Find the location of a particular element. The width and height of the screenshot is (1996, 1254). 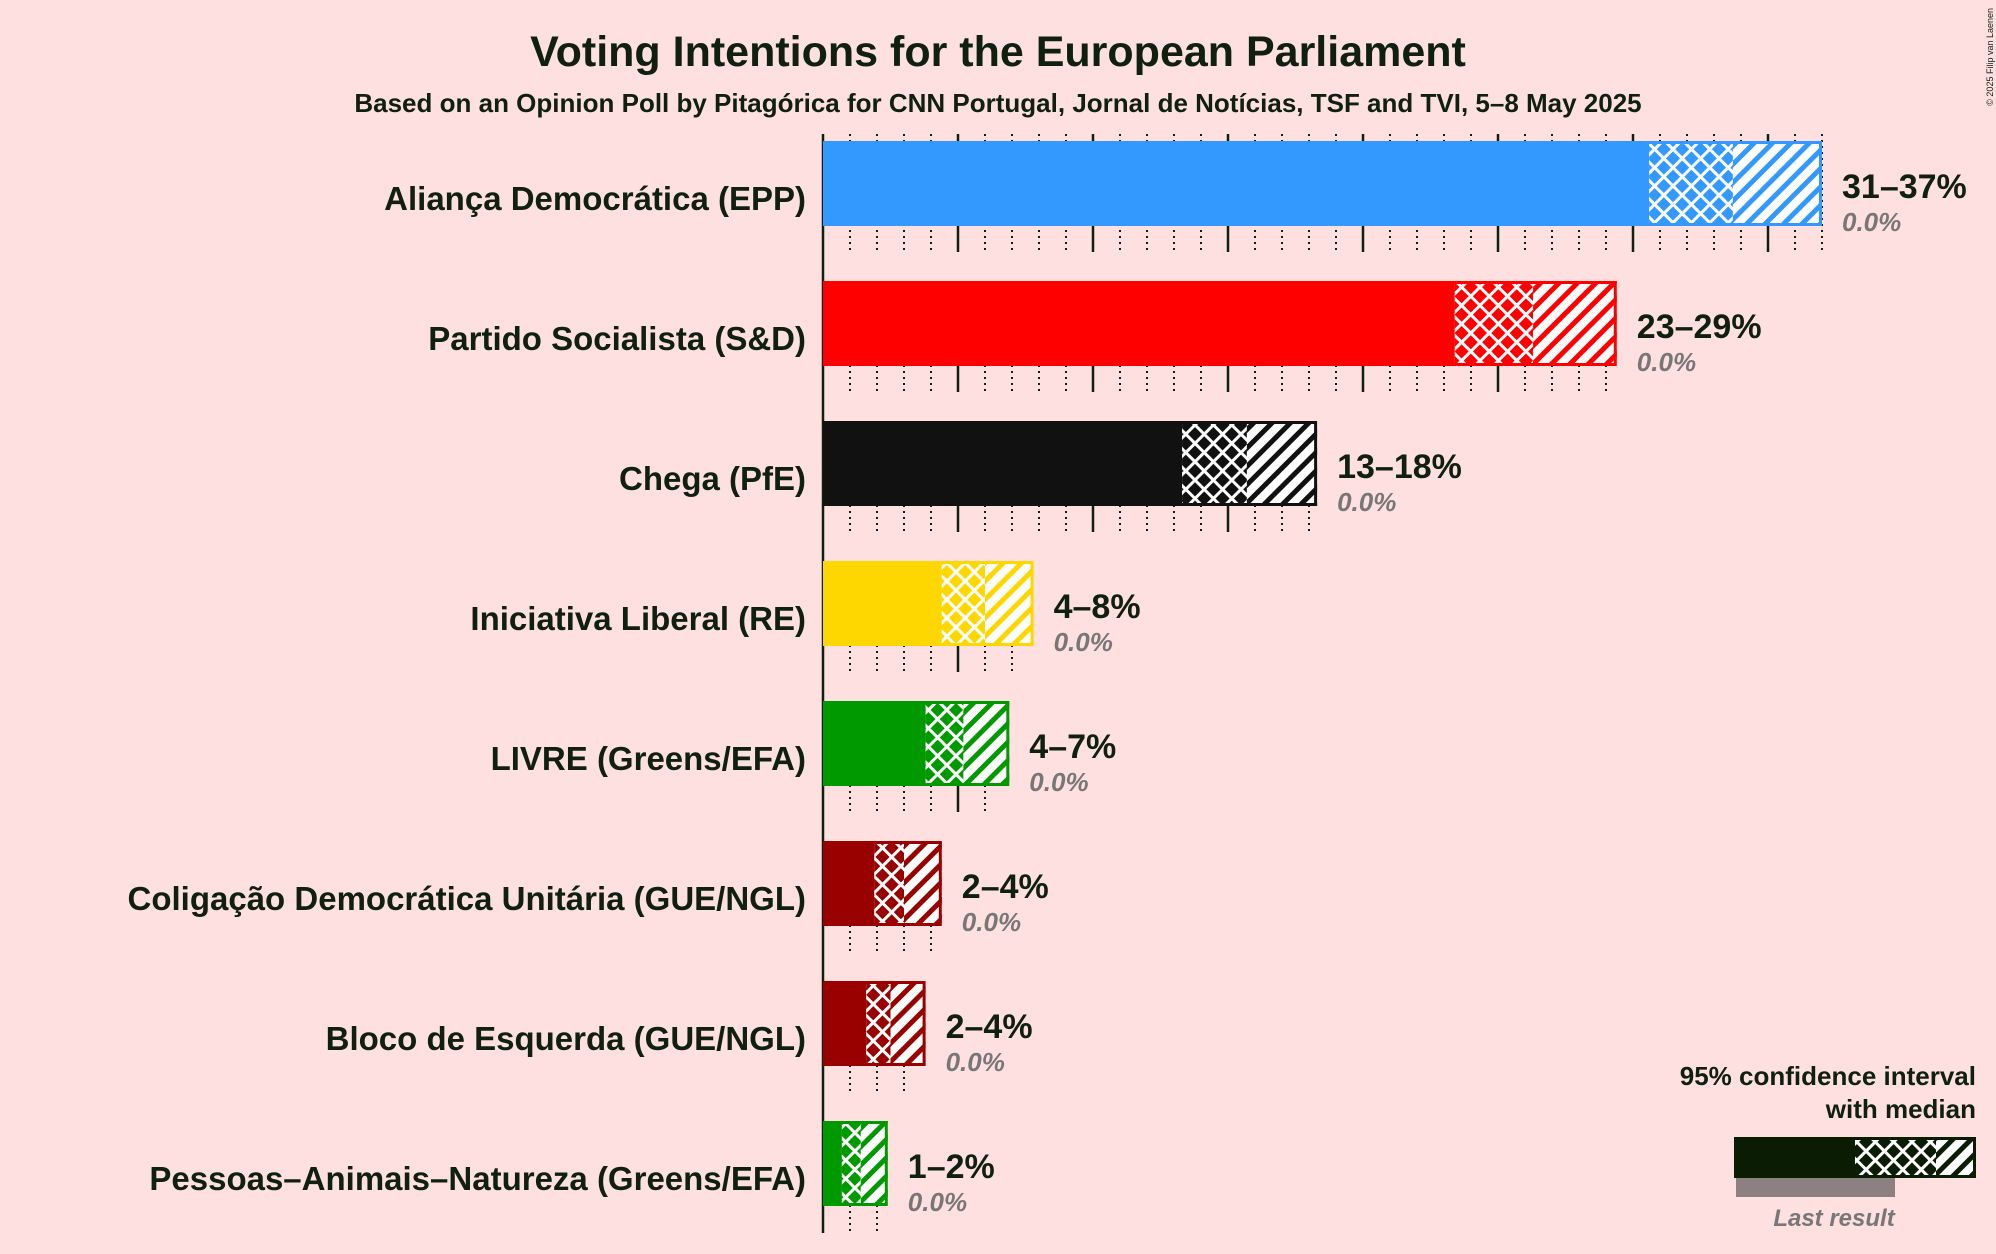

party-name-label: Pessoas–Animais–Natureza (Greens/EFA) is located at coordinates (477, 1178).